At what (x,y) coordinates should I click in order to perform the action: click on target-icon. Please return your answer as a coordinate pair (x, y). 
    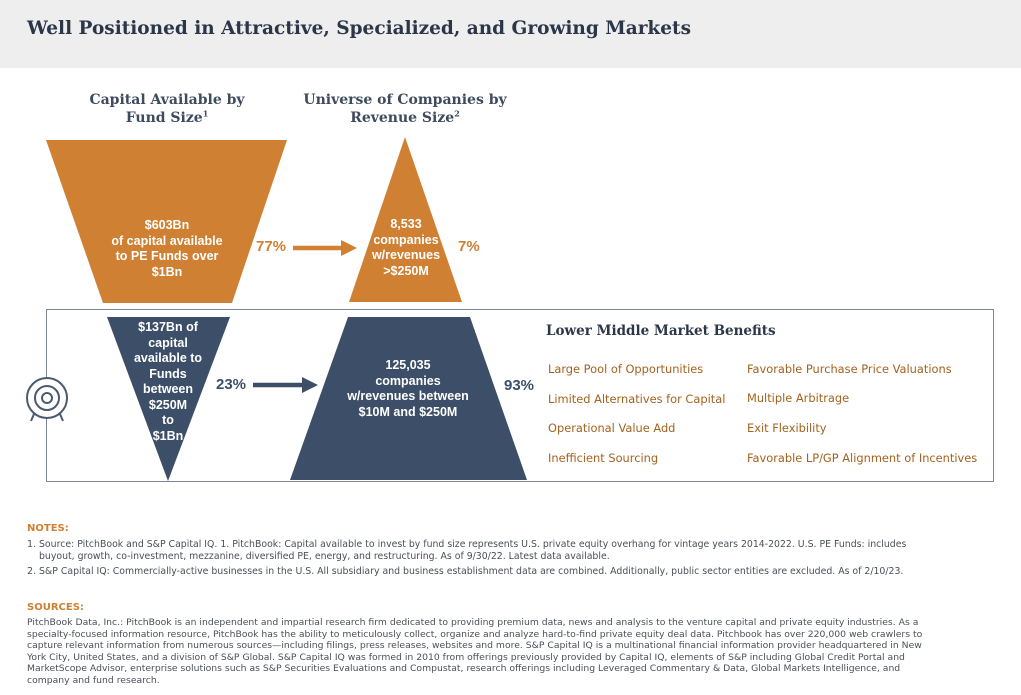
    Looking at the image, I should click on (47, 399).